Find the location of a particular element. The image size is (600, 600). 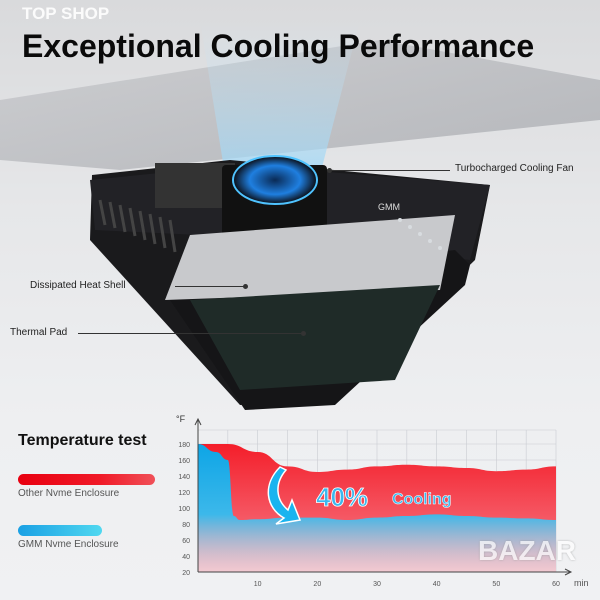

callout-heat-shell: Dissipated Heat Shell is located at coordinates (78, 285).